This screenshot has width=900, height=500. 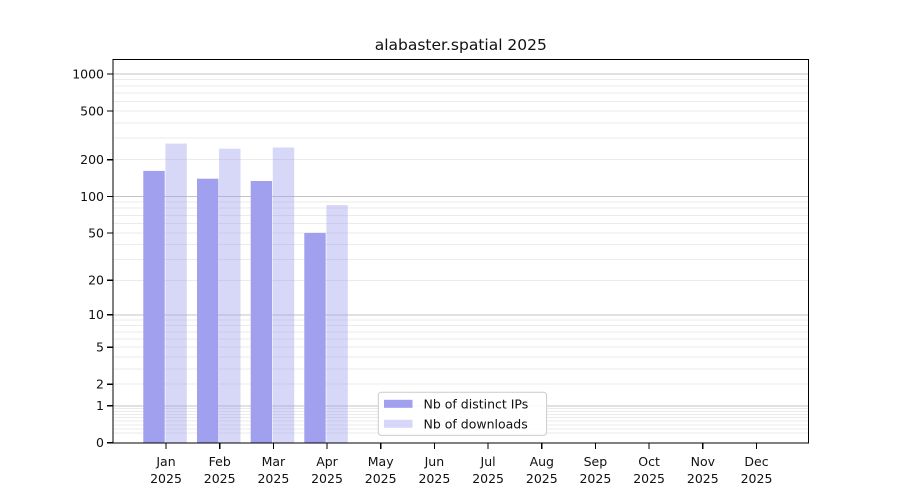 I want to click on x-tick-label-month: Aug, so click(x=542, y=461).